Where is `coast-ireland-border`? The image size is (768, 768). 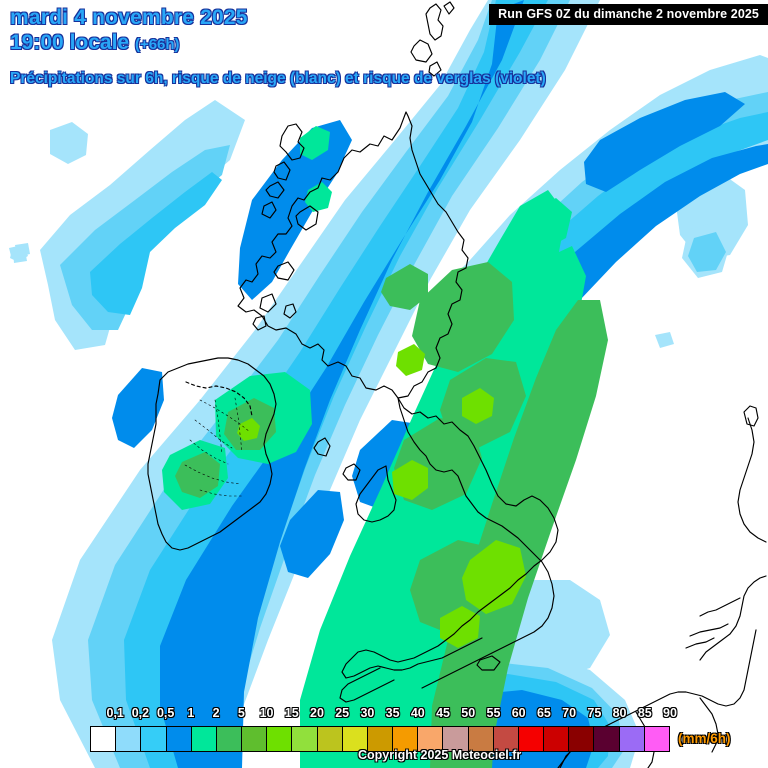
coast-ireland-border is located at coordinates (219, 399).